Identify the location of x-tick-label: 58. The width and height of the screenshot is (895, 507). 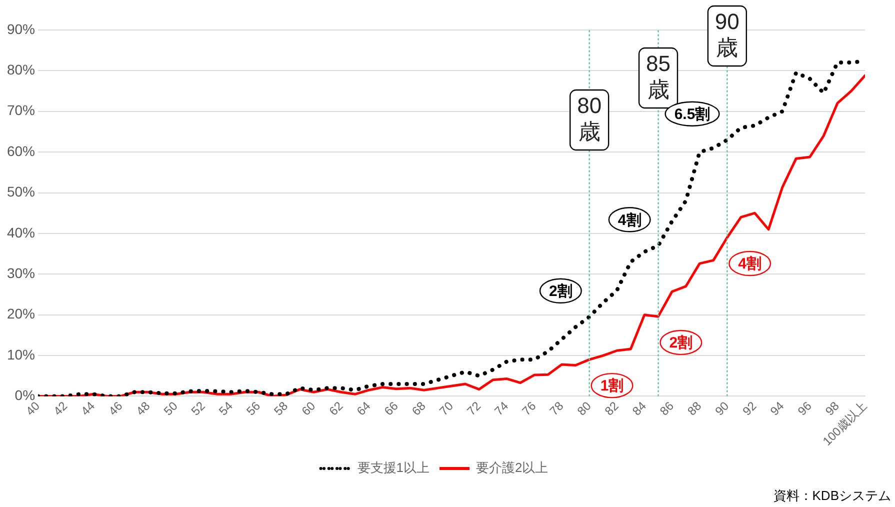
(281, 408).